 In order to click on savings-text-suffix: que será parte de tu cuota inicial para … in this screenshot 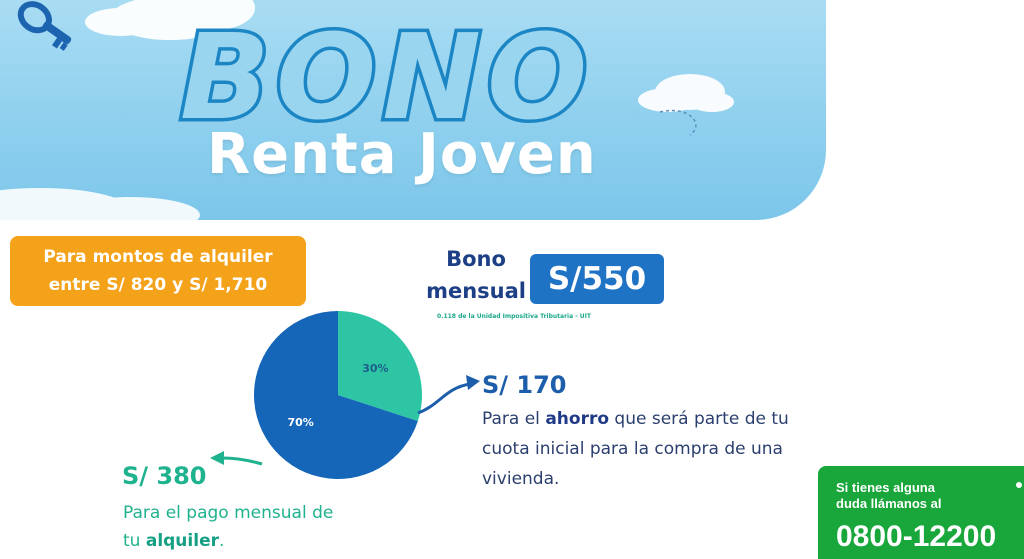, I will do `click(635, 449)`.